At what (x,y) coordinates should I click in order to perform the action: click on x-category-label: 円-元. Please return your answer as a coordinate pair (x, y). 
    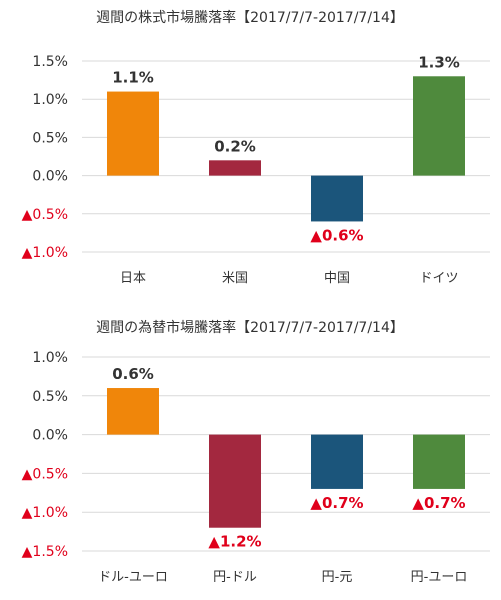
    Looking at the image, I should click on (337, 577).